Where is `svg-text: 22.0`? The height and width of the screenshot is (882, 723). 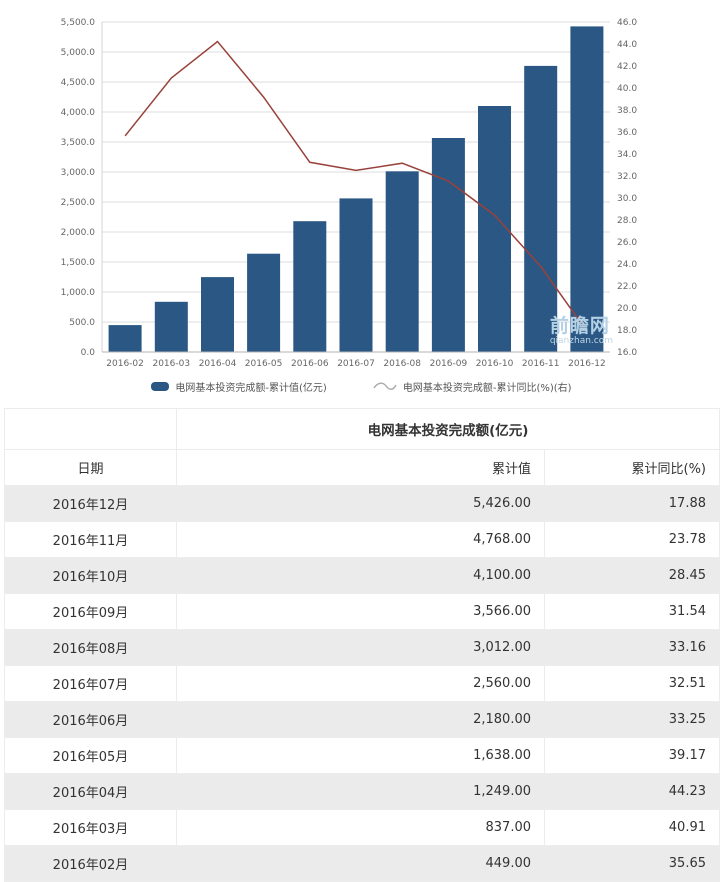
svg-text: 22.0 is located at coordinates (627, 287).